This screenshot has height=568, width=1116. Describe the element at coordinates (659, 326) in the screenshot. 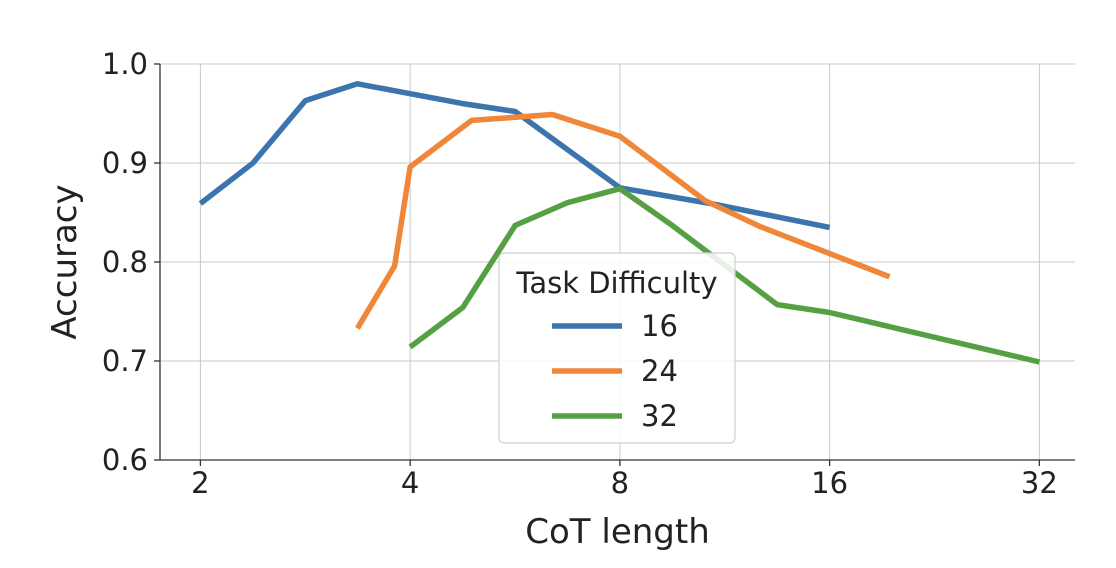

I see `legend-label-16: 16` at that location.